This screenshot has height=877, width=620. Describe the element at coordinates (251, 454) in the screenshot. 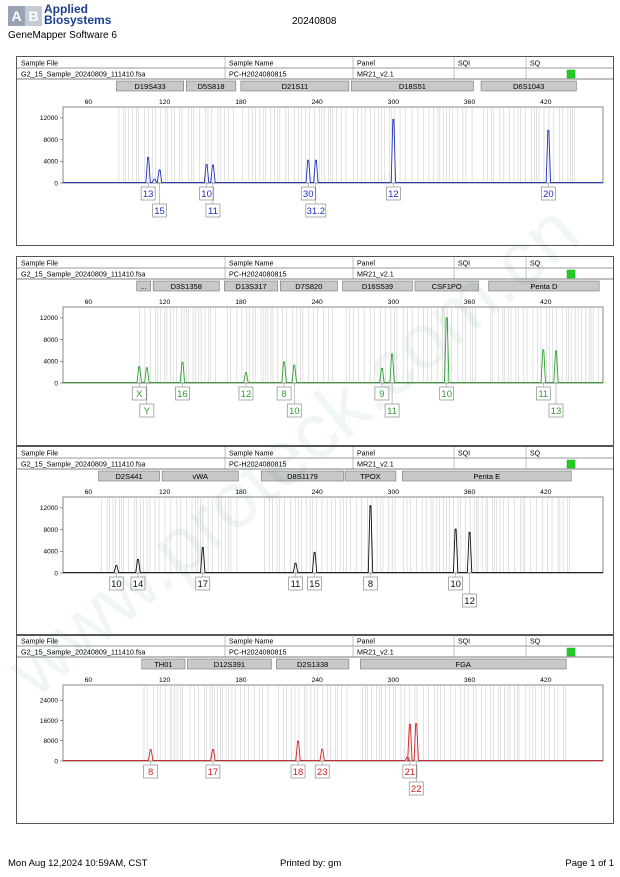

I see `col-sample-name: Sample Name` at that location.